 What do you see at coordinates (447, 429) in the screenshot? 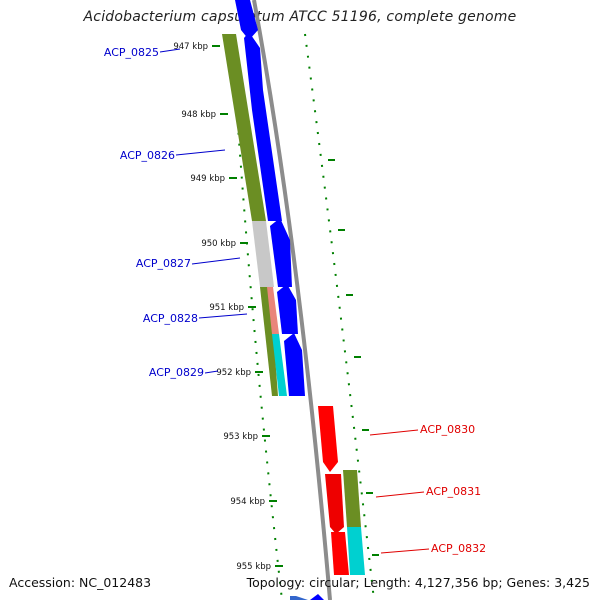
I see `gene-label-acp-0830: ACP_0830` at bounding box center [447, 429].